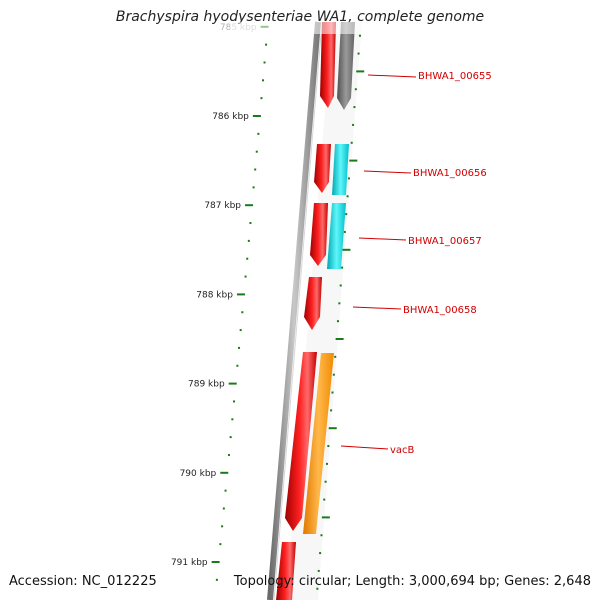  I want to click on scale-tick-label: 790 kbp, so click(198, 474).